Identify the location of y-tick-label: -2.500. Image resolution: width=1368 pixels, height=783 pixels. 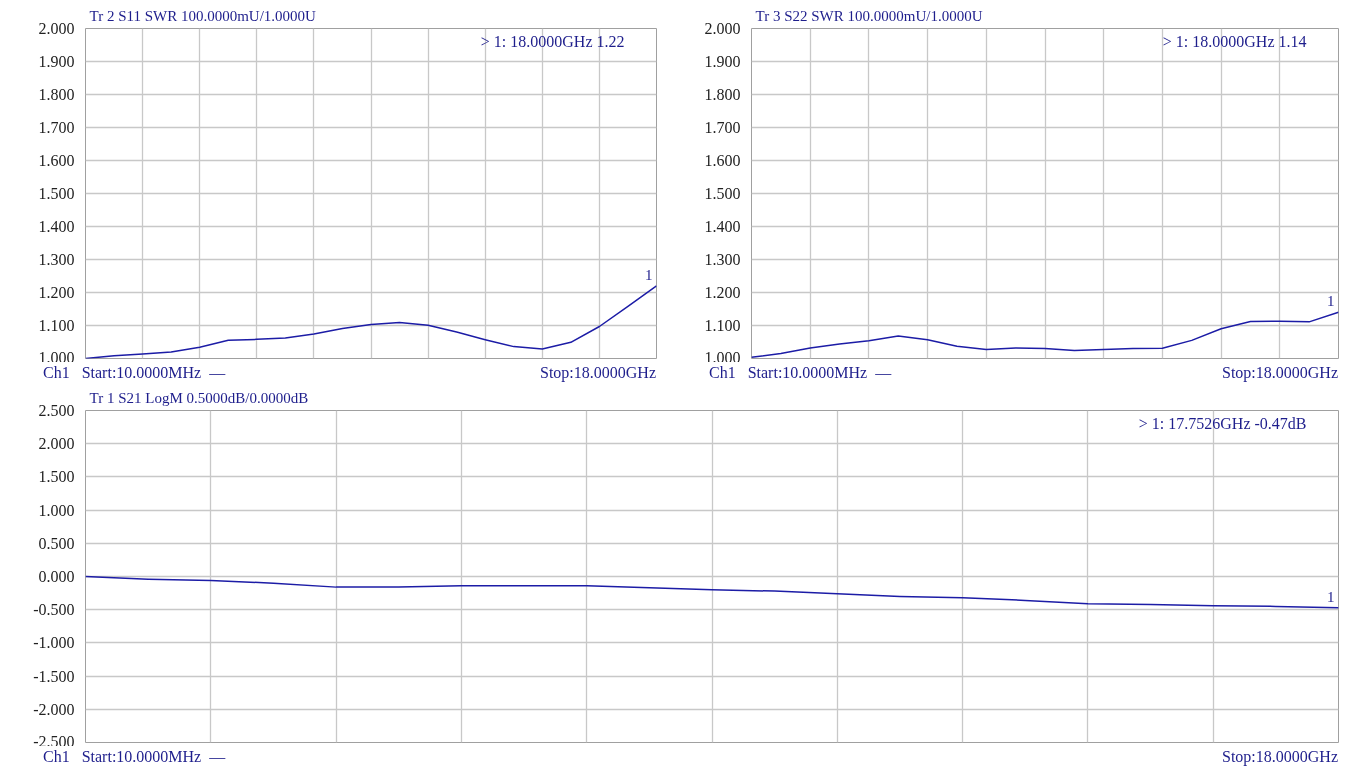
(54, 741).